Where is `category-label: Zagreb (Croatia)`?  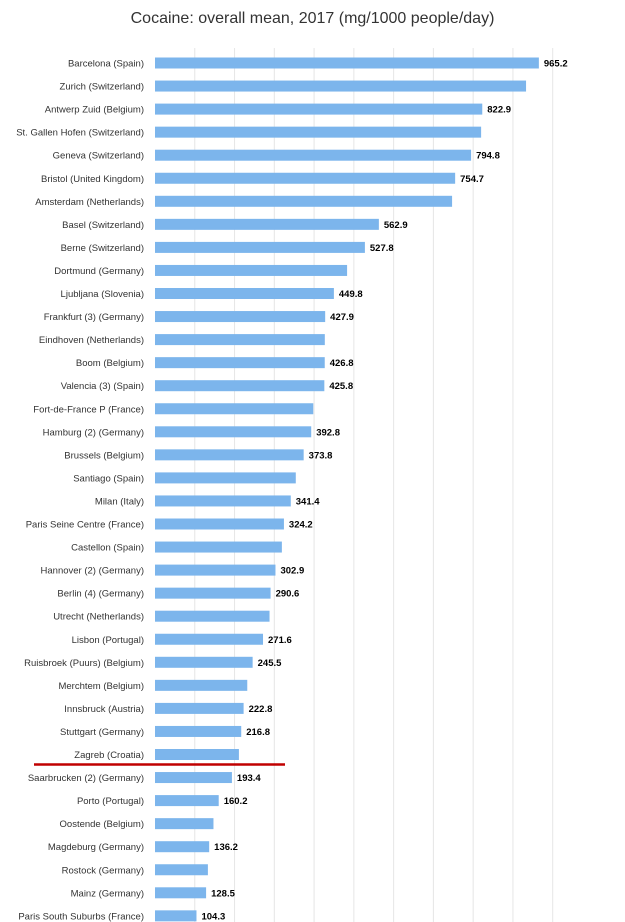
category-label: Zagreb (Croatia) is located at coordinates (109, 755).